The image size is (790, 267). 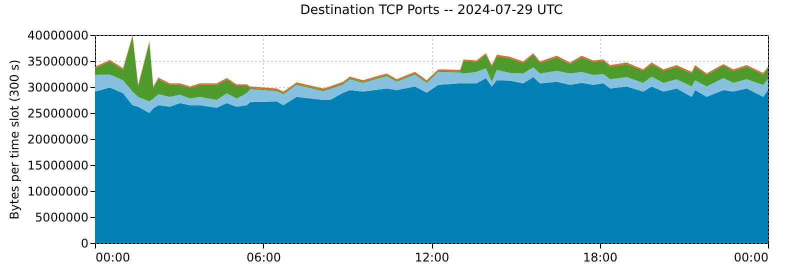 I want to click on y-axis-title: Bytes per time slot (300 s), so click(x=14, y=140).